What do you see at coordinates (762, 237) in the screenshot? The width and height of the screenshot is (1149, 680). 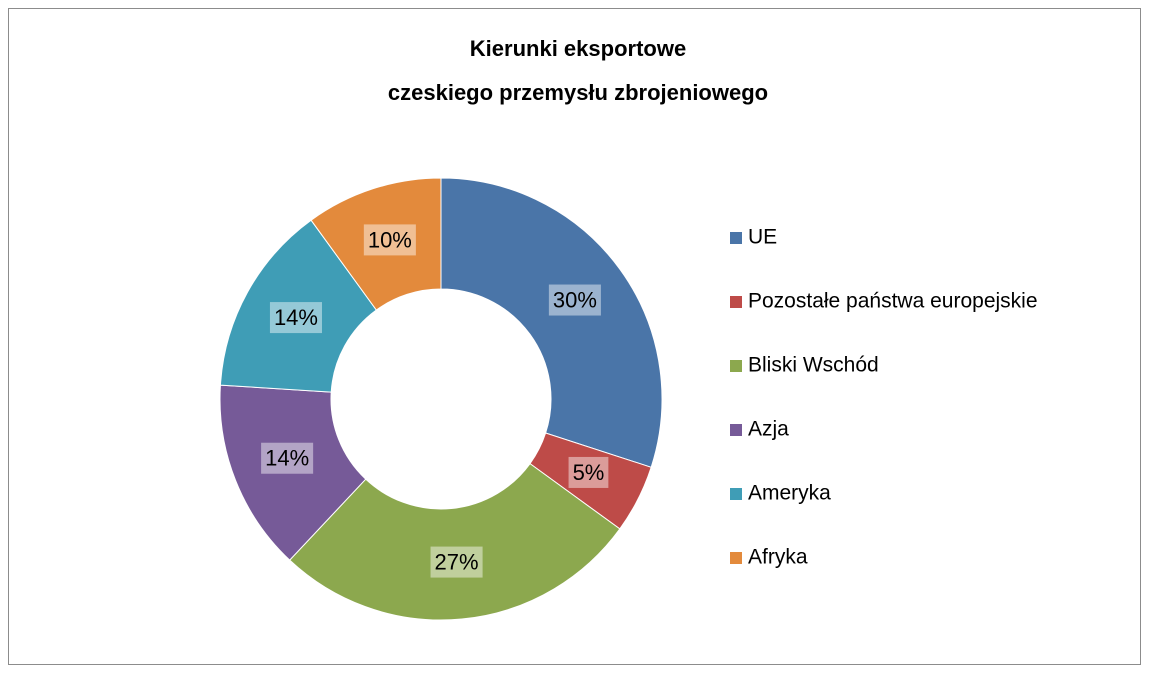 I see `legend-label: UE` at bounding box center [762, 237].